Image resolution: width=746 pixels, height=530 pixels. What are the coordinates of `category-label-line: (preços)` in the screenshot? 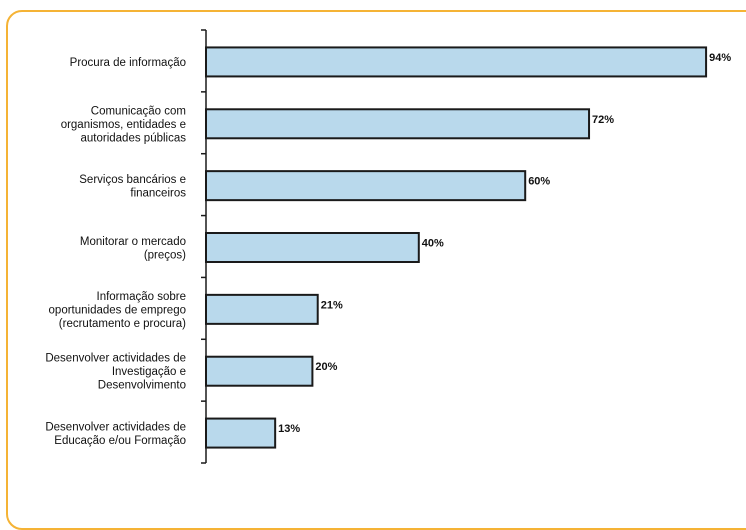 It's located at (165, 255).